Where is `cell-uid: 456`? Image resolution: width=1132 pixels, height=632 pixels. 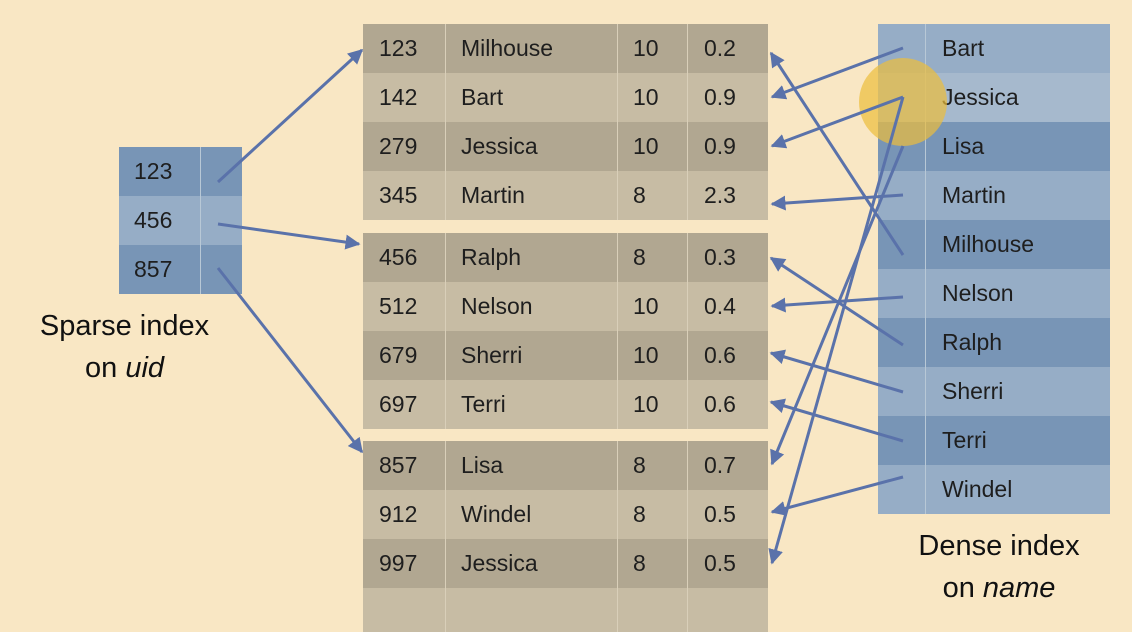
cell-uid: 456 is located at coordinates (398, 257).